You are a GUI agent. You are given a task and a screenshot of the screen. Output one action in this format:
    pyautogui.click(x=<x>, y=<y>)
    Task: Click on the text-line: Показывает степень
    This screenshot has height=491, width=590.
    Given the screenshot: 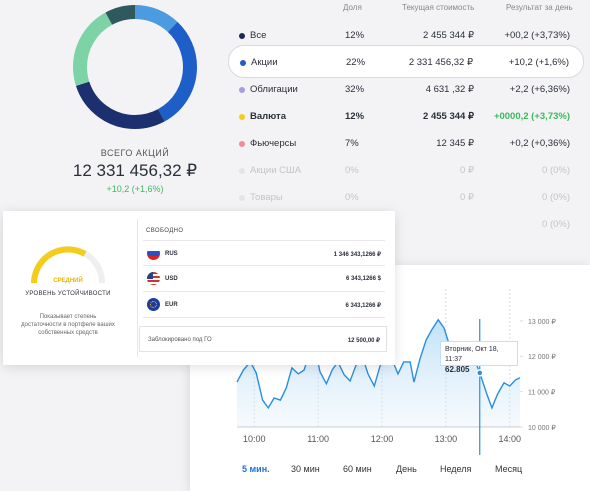 What is the action you would take?
    pyautogui.click(x=68, y=317)
    